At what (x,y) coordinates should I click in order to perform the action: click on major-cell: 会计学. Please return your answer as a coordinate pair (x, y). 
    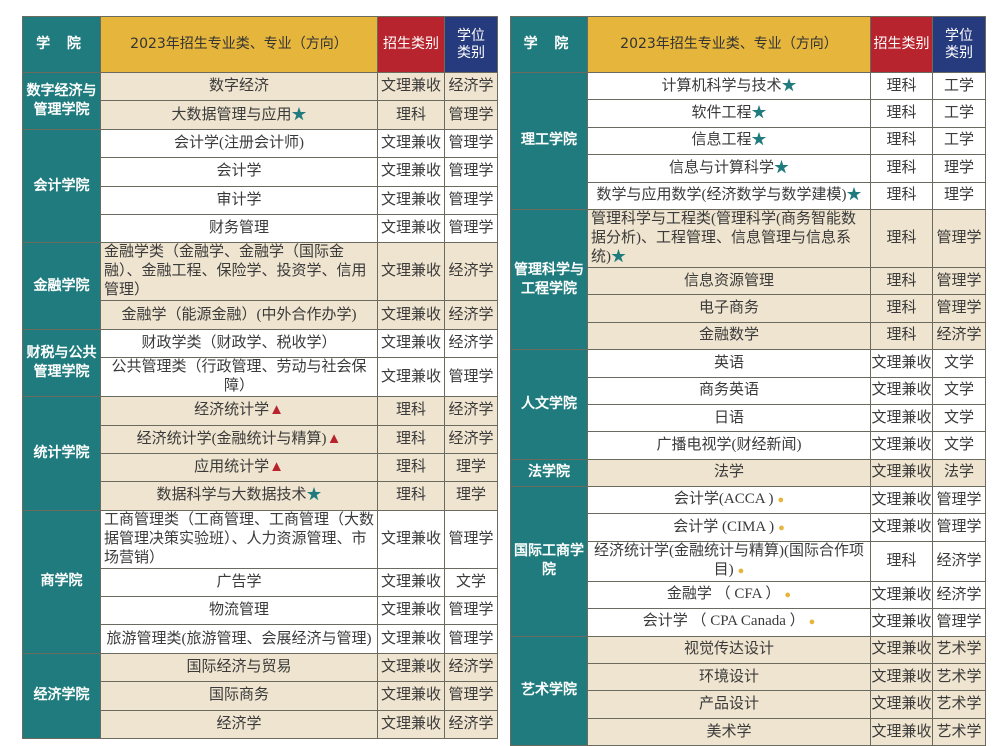
    Looking at the image, I should click on (239, 172).